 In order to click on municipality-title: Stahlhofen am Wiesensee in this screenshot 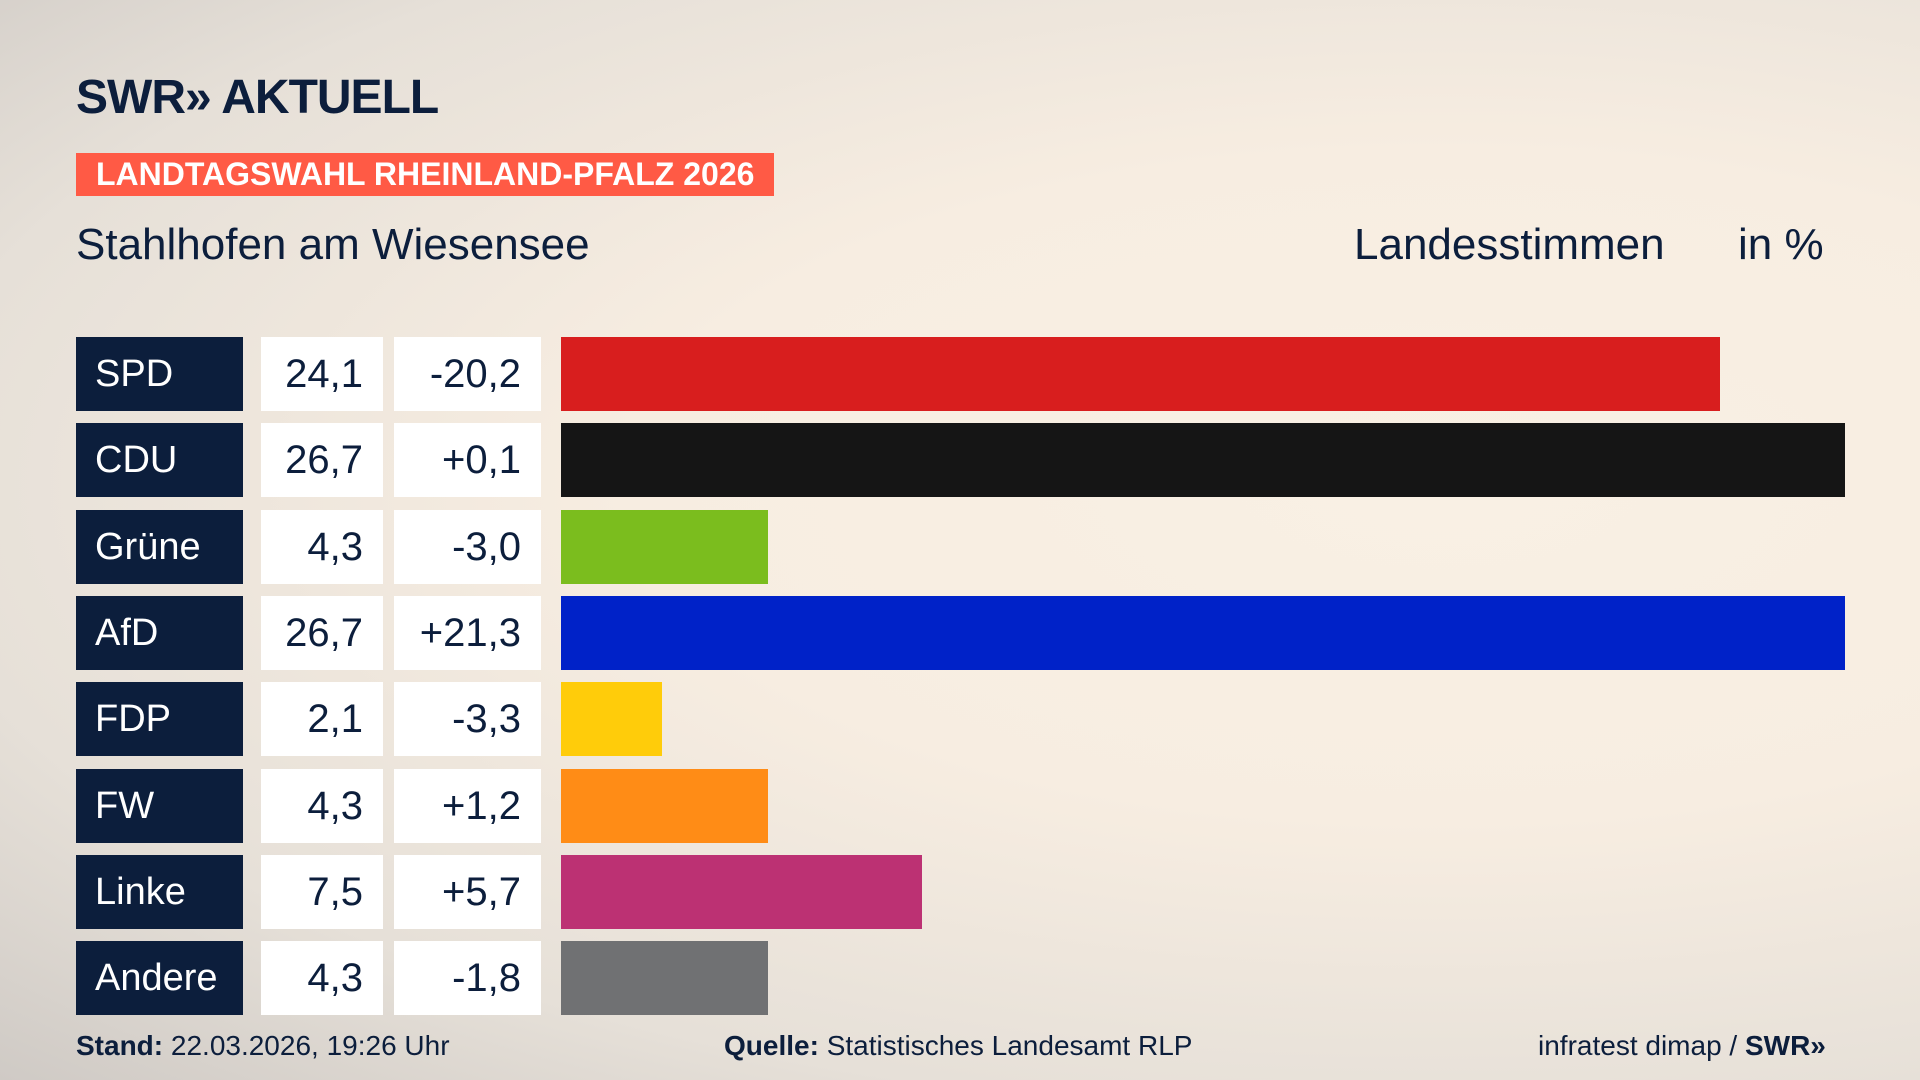, I will do `click(333, 244)`.